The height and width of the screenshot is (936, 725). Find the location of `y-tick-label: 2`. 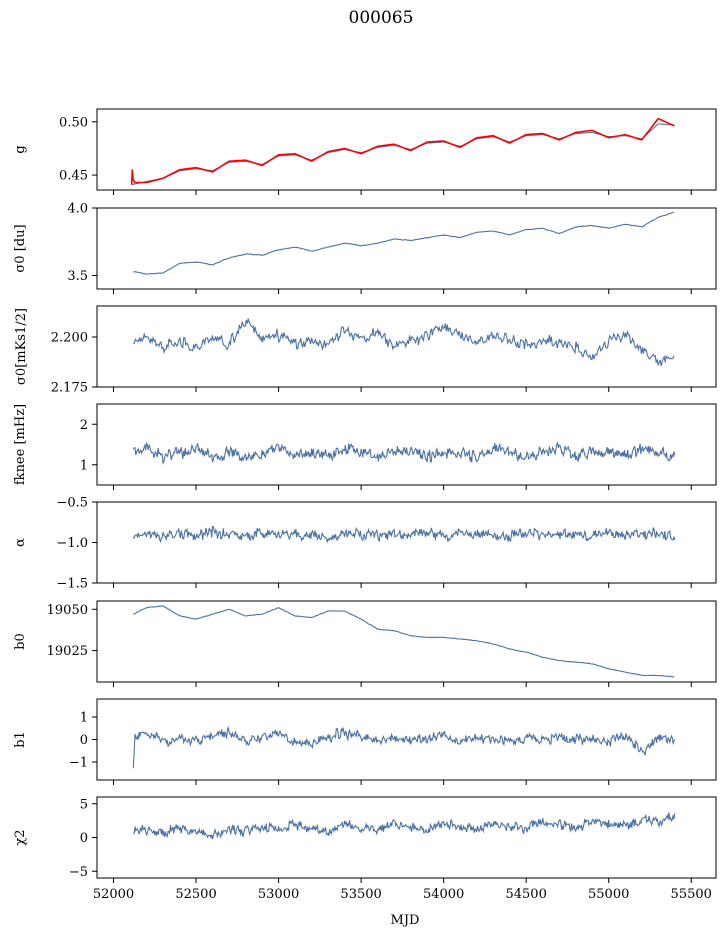

y-tick-label: 2 is located at coordinates (84, 425).